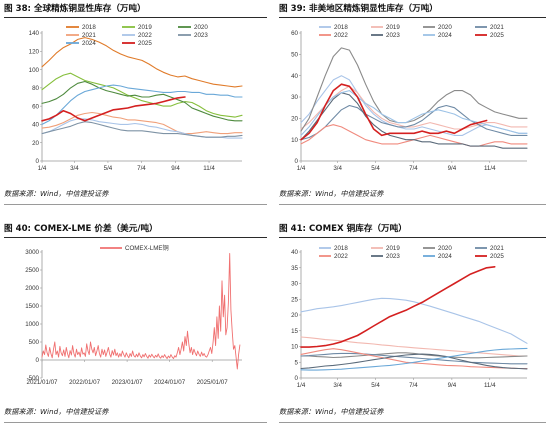 The image size is (550, 429). Describe the element at coordinates (32, 270) in the screenshot. I see `y-tick-label: 2500` at that location.